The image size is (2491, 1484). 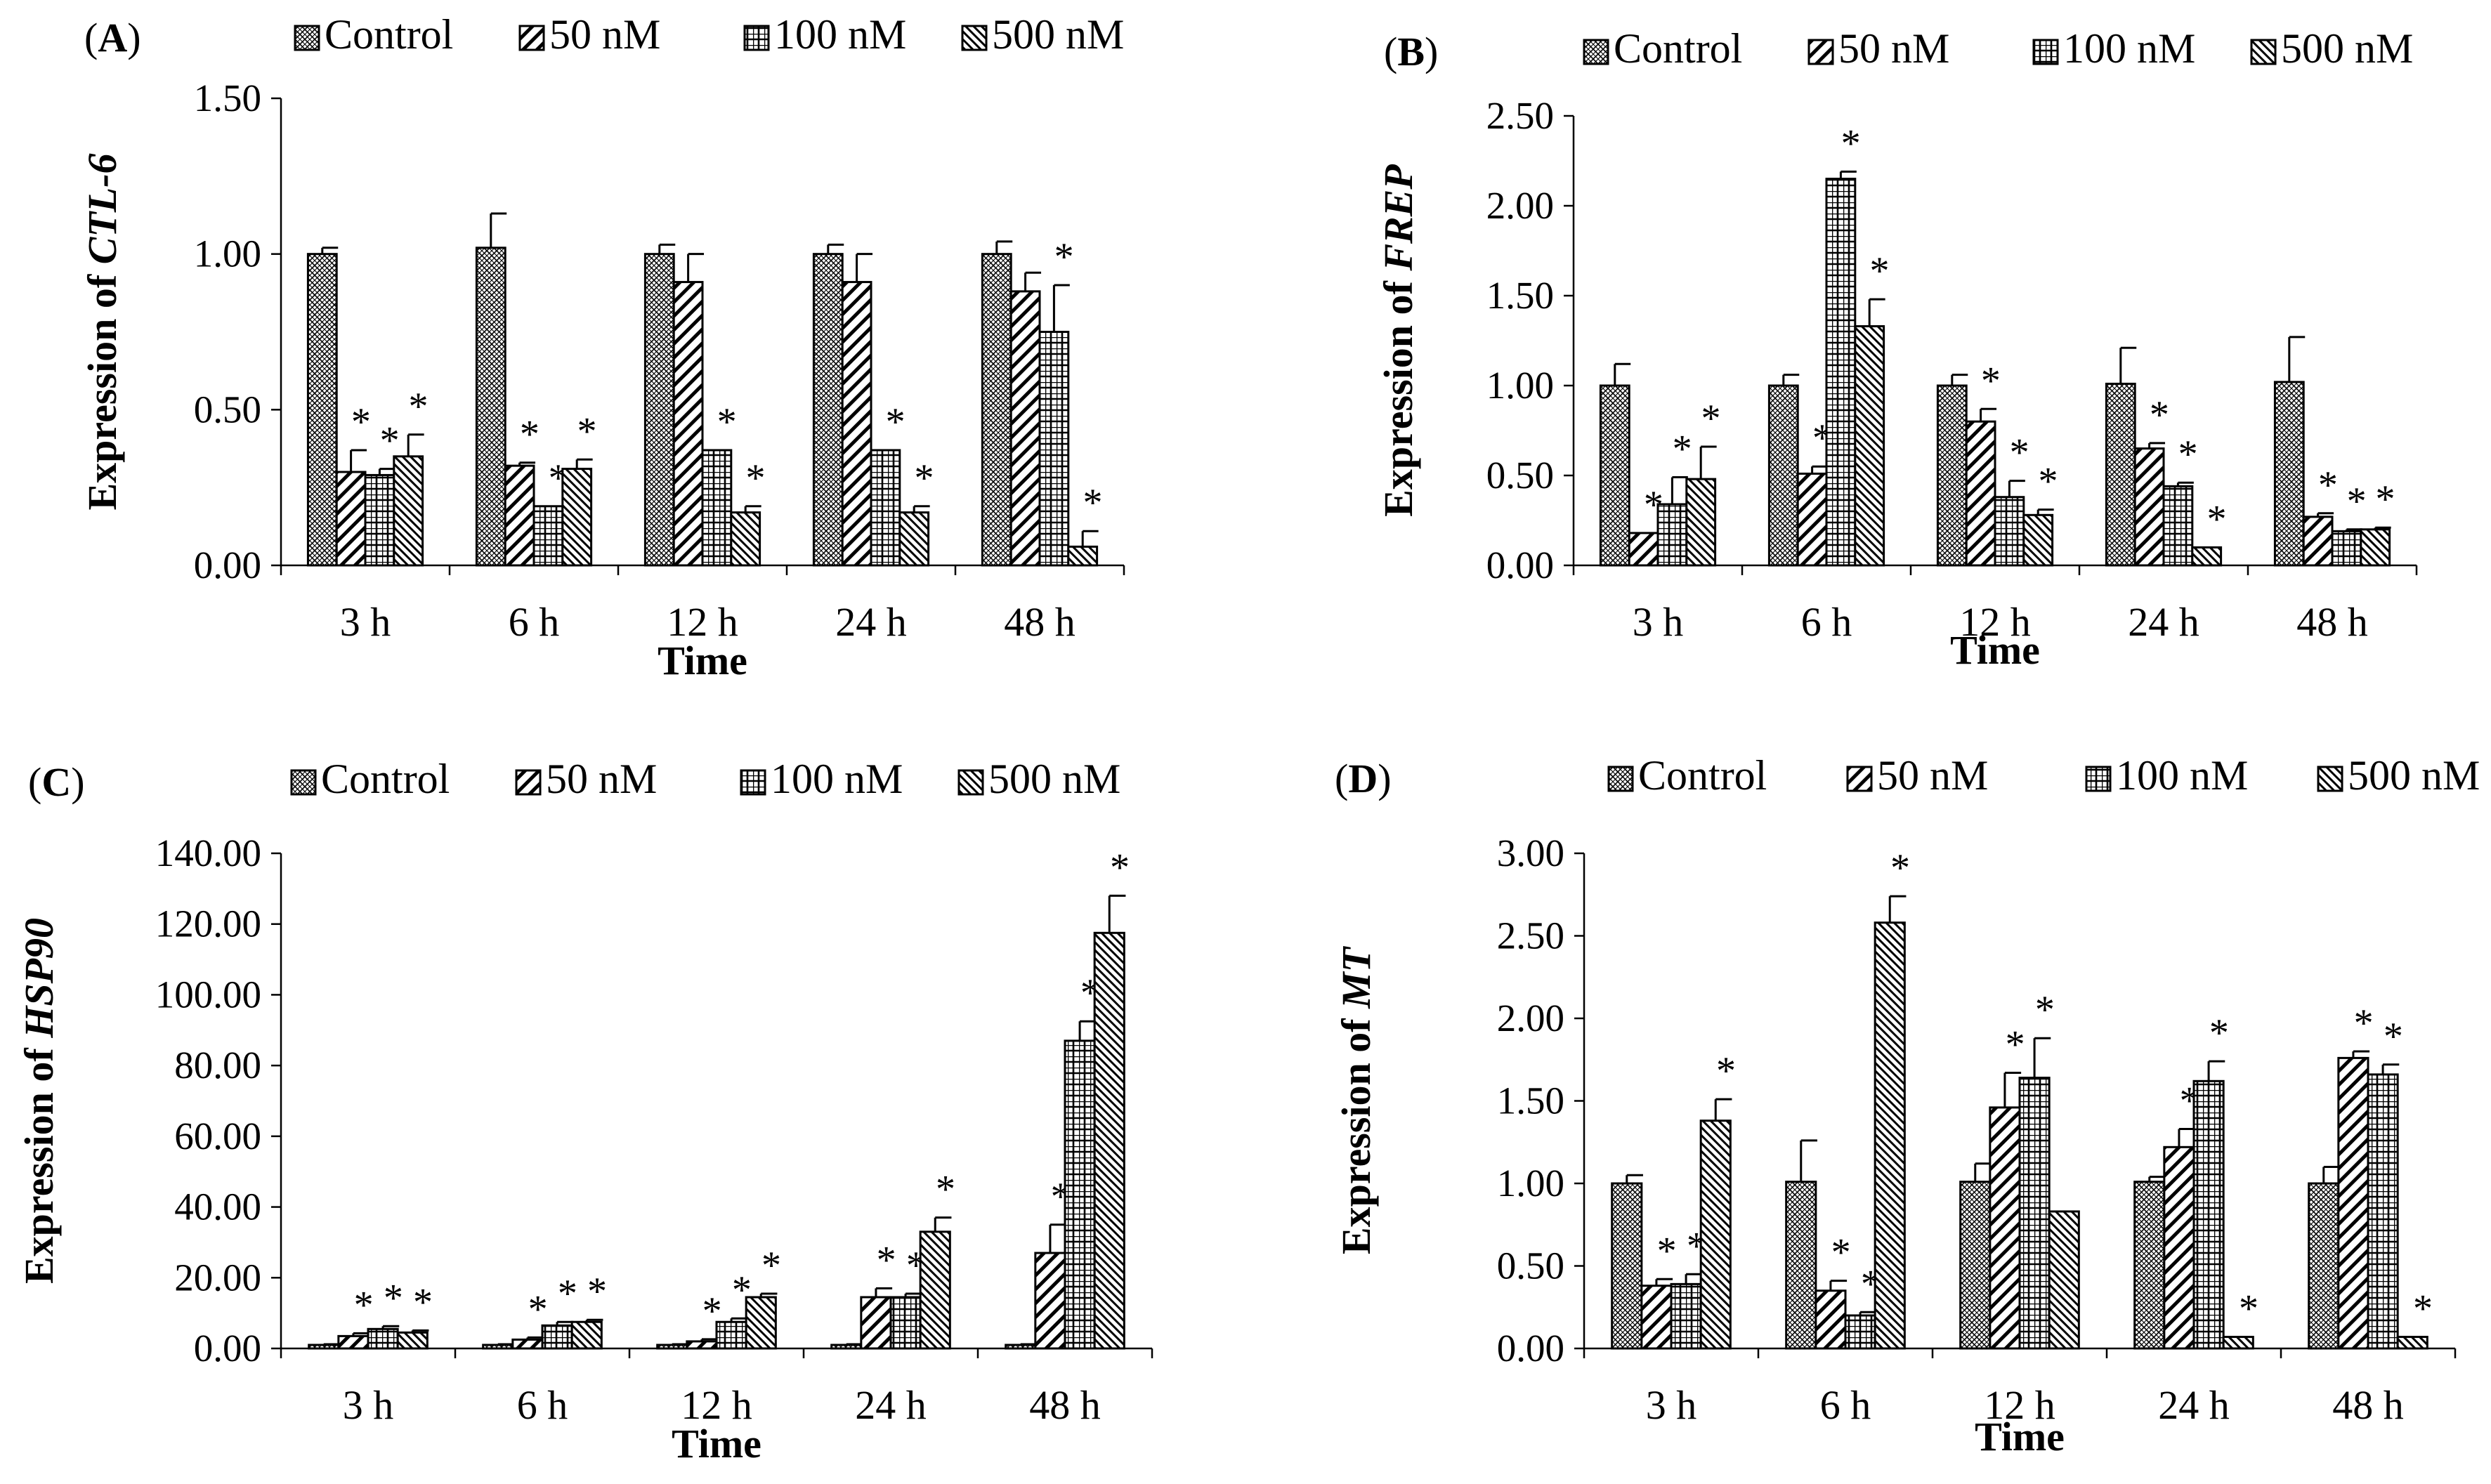 I want to click on y-axis-title: Expression of FREP, so click(x=1398, y=340).